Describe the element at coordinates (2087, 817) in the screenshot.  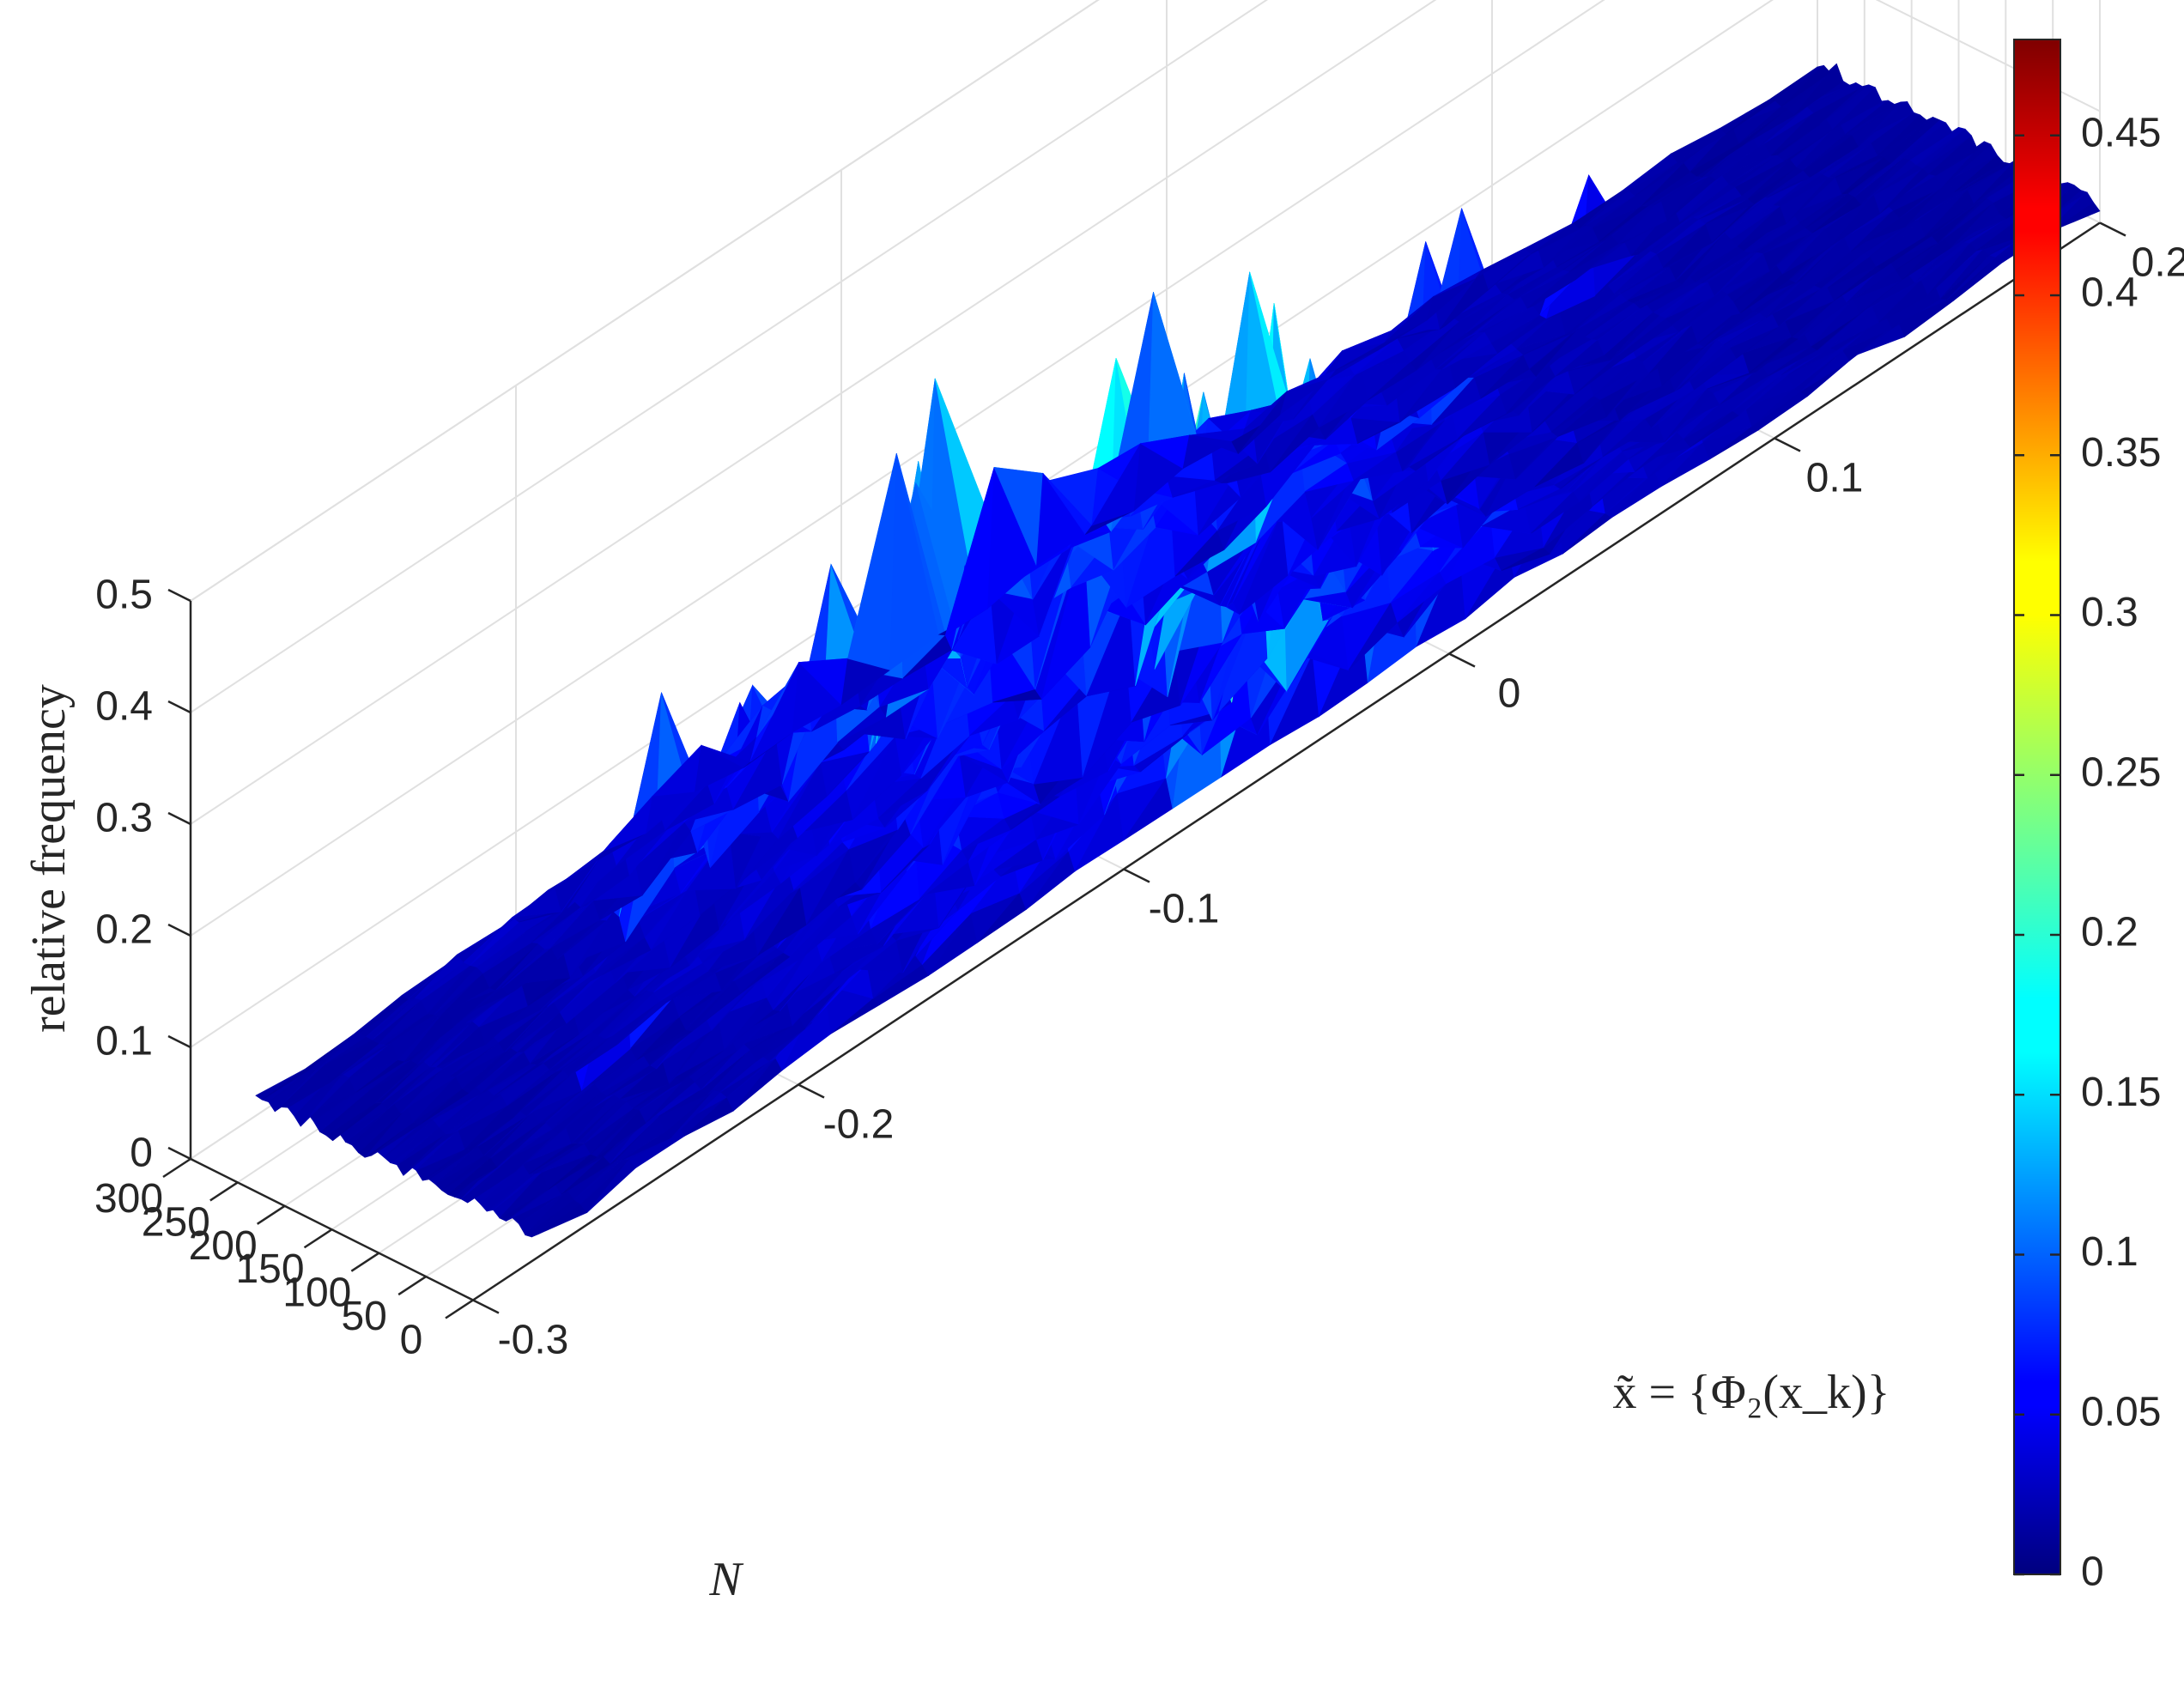
I see `colorbar: 0 0.05 0.1 0.15 0.2 0.25 0.3 0.35 0.4 0.45` at that location.